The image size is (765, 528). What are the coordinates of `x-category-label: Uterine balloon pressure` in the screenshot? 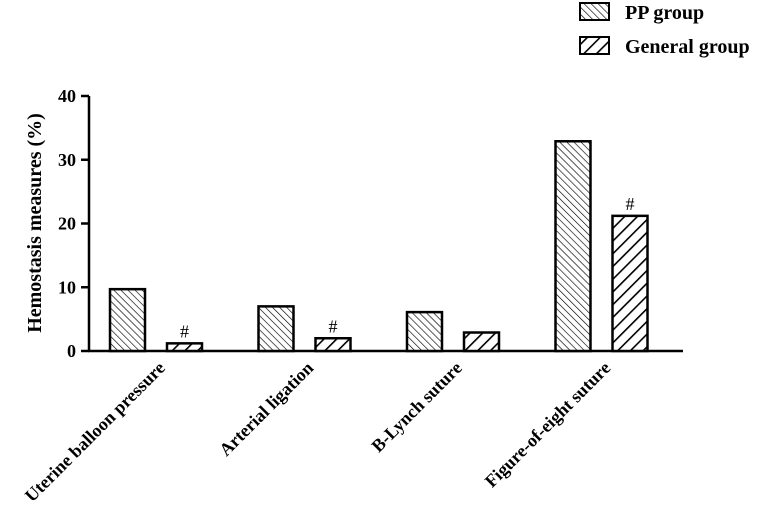 It's located at (95, 432).